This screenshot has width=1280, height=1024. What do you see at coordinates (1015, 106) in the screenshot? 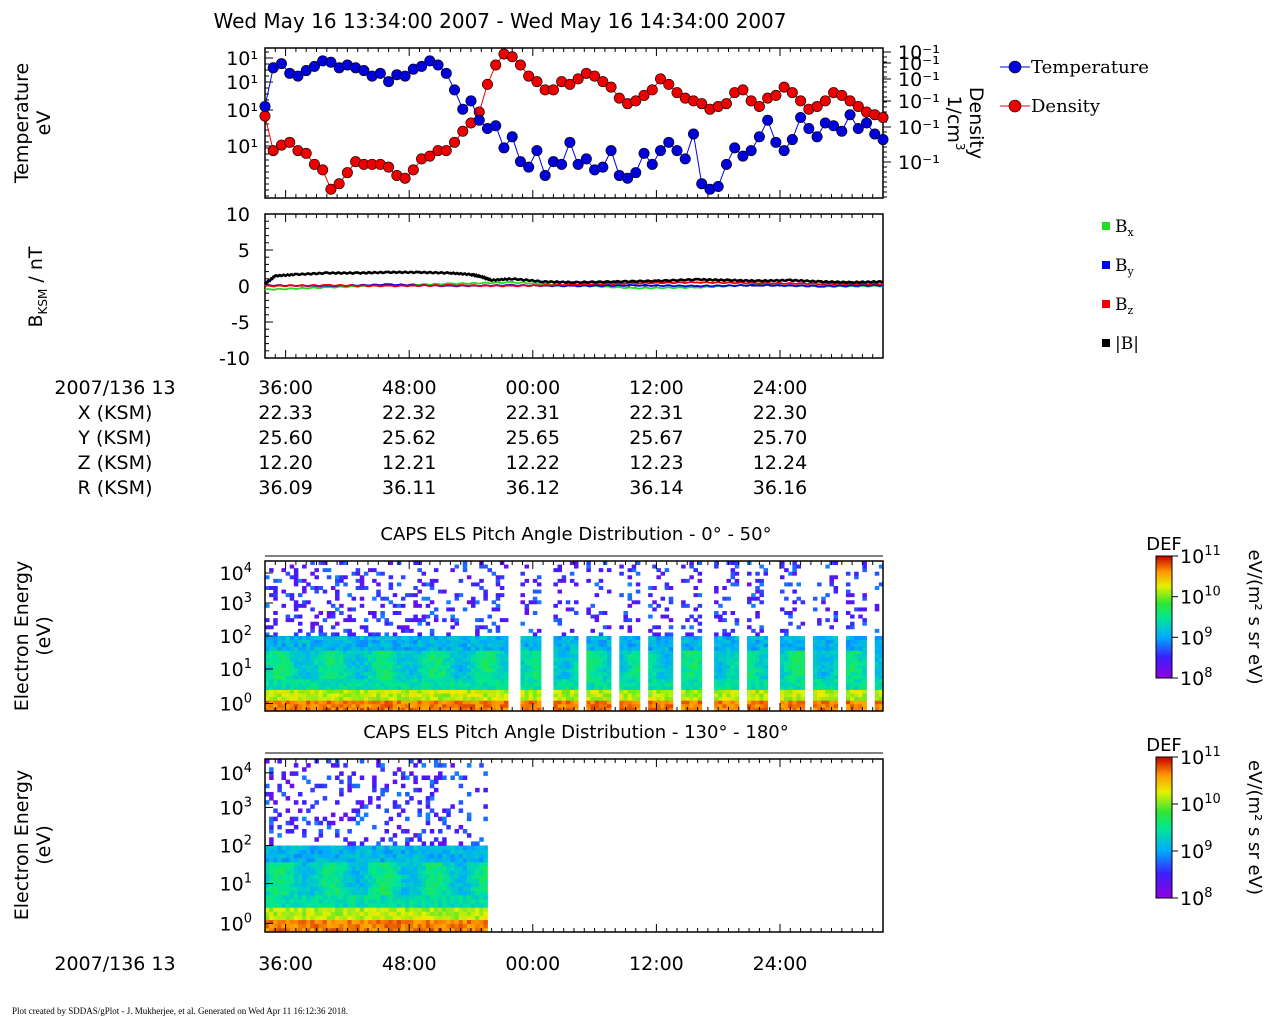
I see `legend-marker` at bounding box center [1015, 106].